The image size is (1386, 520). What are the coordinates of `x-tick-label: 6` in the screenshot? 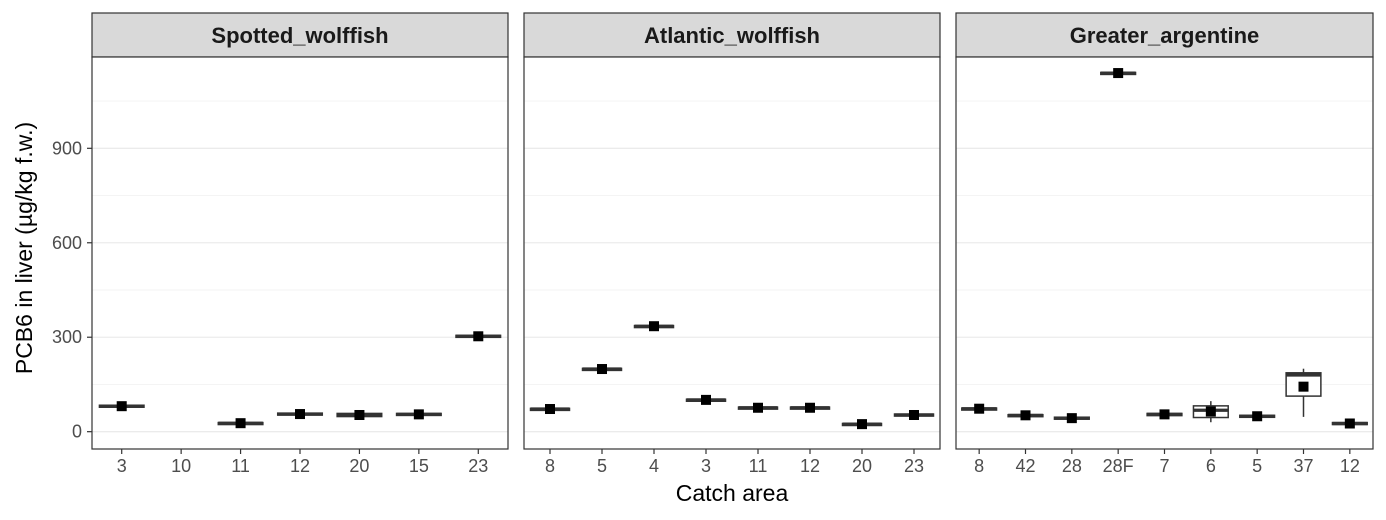 It's located at (1211, 466).